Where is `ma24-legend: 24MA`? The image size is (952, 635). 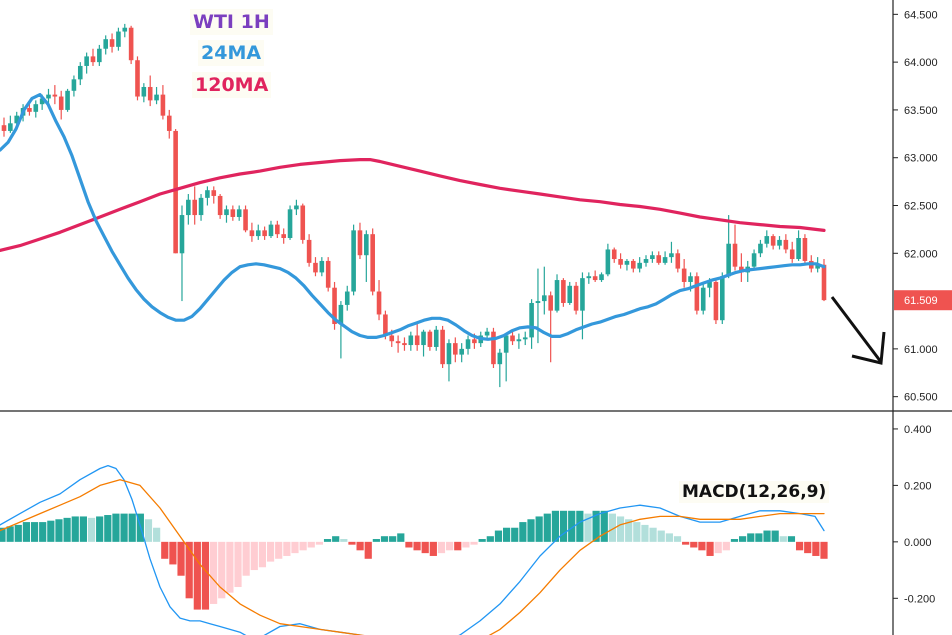
ma24-legend: 24MA is located at coordinates (231, 53).